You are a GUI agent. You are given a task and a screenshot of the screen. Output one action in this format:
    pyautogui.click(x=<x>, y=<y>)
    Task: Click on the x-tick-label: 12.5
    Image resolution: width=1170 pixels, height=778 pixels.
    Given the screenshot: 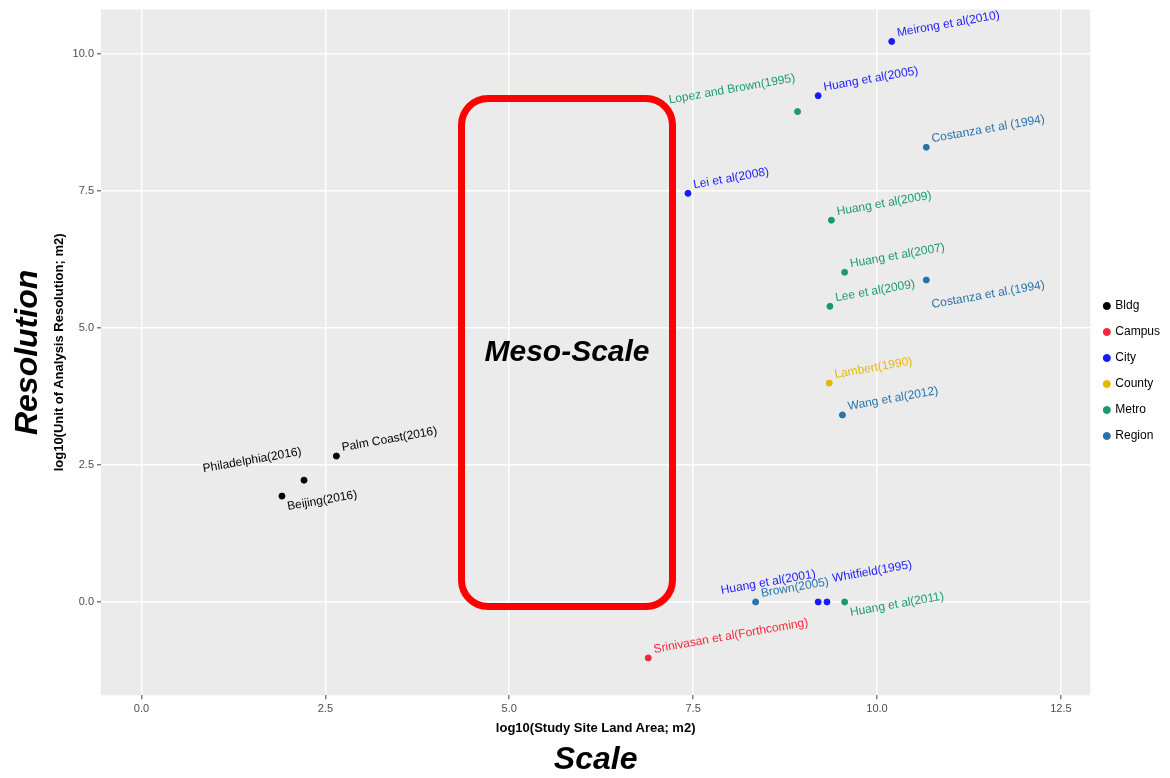 What is the action you would take?
    pyautogui.click(x=1061, y=707)
    